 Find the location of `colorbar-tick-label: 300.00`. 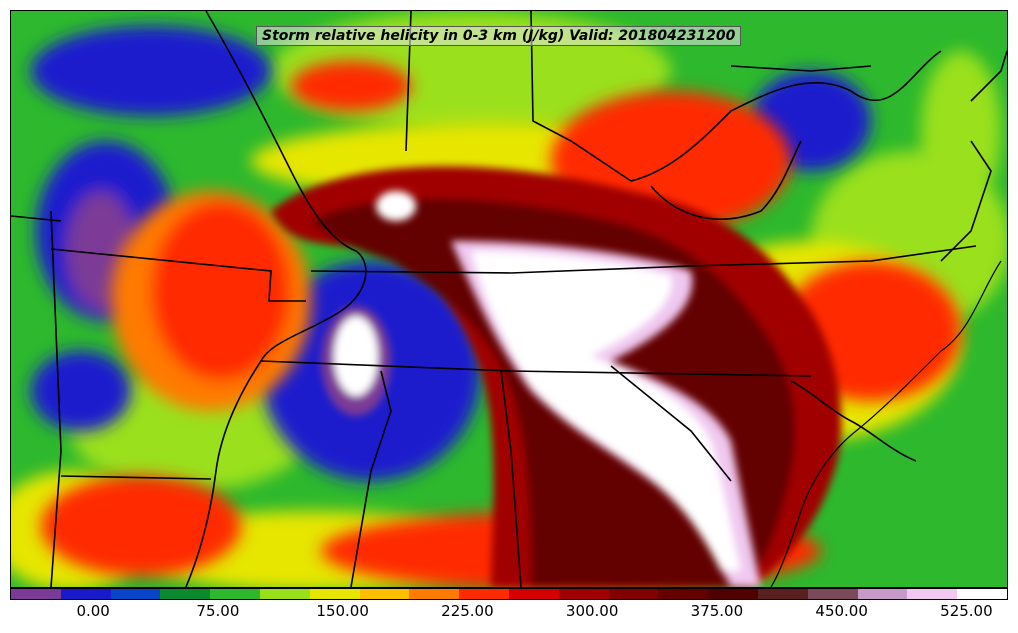

colorbar-tick-label: 300.00 is located at coordinates (592, 611).